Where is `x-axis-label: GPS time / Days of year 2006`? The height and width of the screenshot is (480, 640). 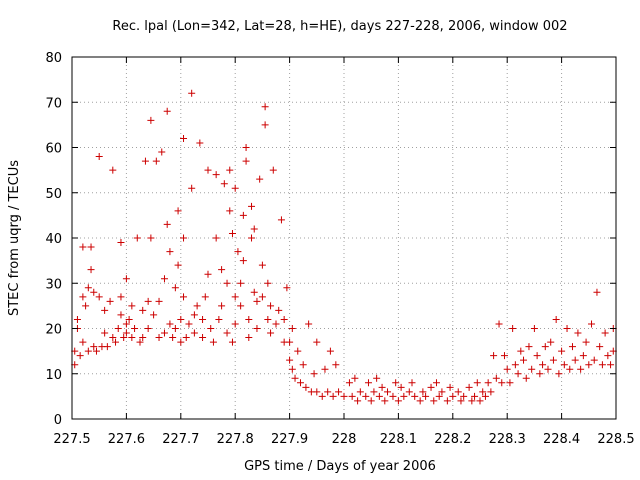
x-axis-label: GPS time / Days of year 2006 is located at coordinates (340, 466).